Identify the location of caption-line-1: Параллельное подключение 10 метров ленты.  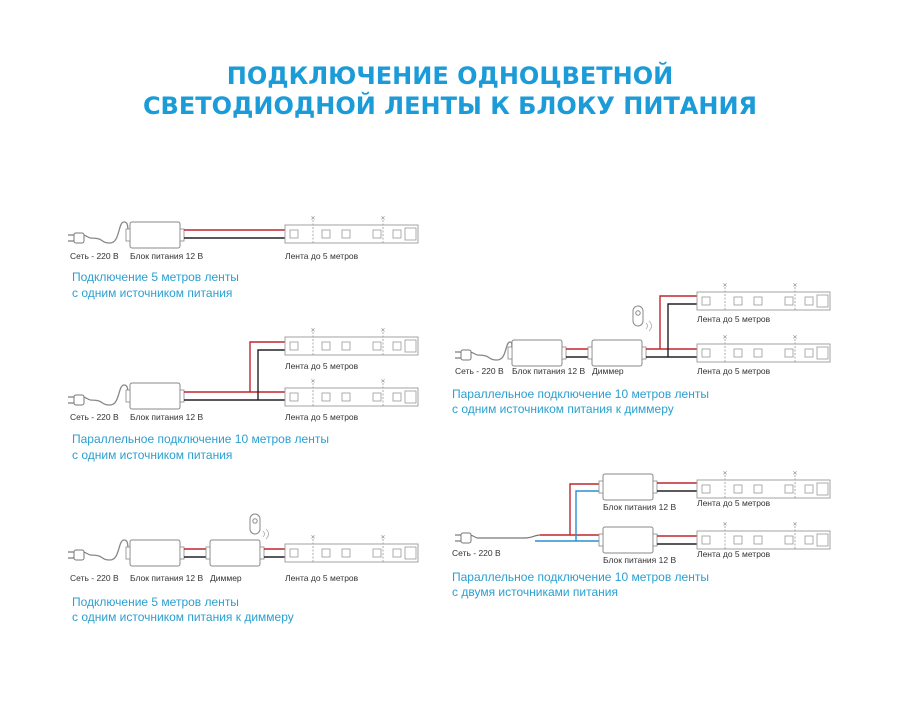
(200, 439).